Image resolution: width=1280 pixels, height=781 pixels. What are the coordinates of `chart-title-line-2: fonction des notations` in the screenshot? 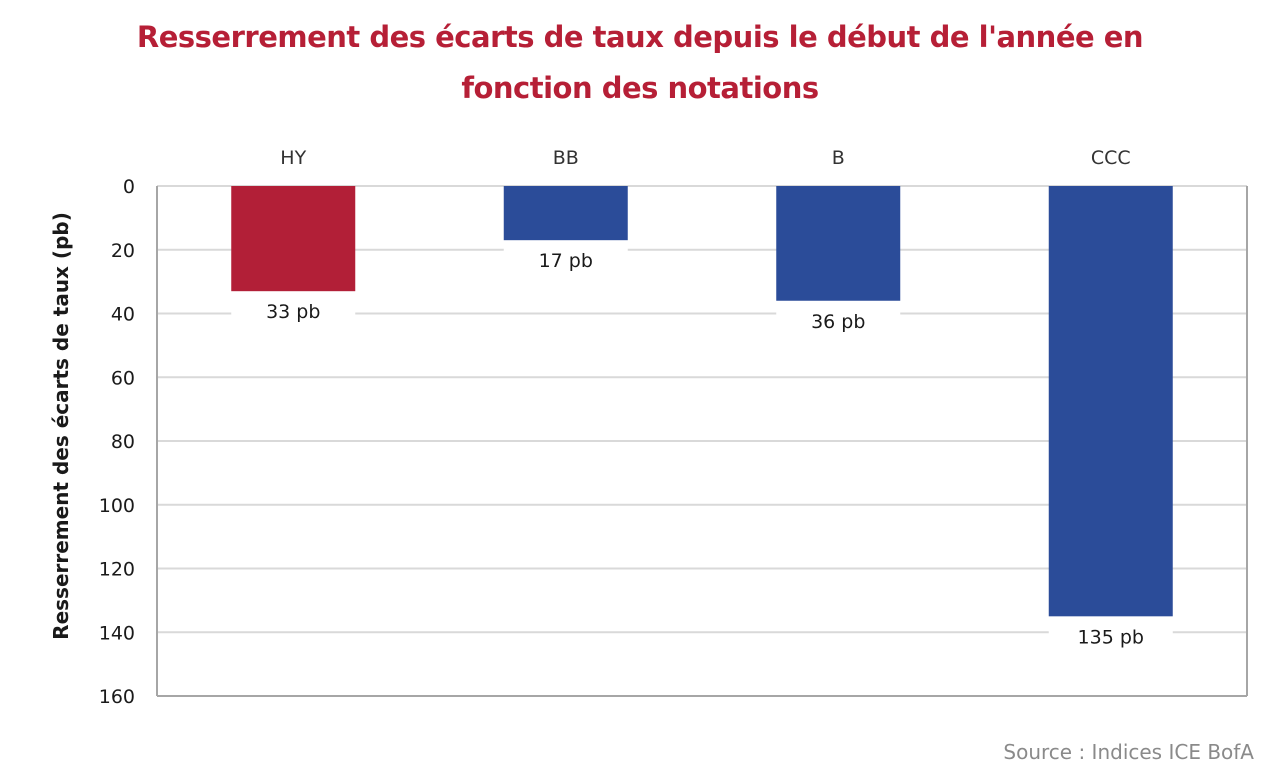 It's located at (640, 88).